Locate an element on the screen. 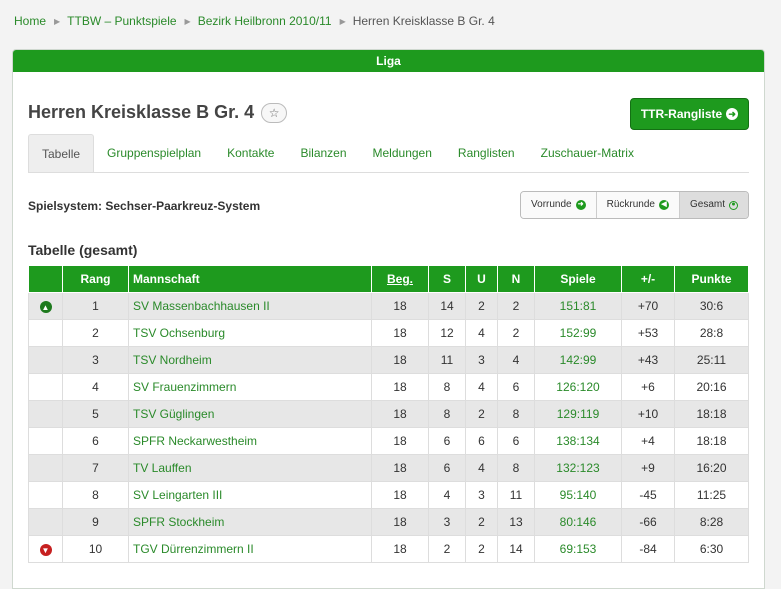 The height and width of the screenshot is (589, 781). team-link: SV Massenbachhausen II is located at coordinates (201, 306).